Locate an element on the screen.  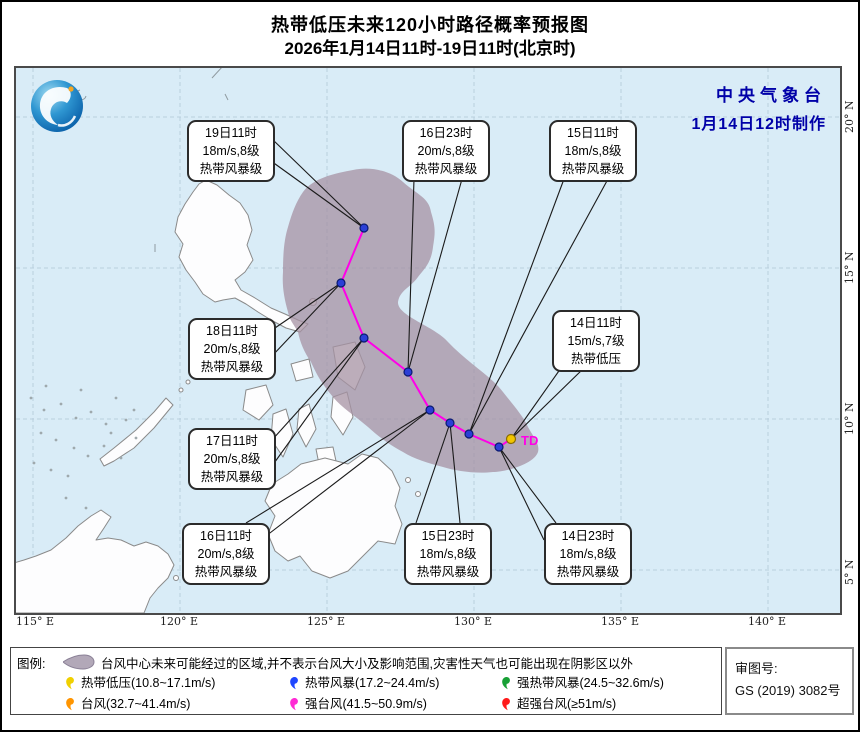
forecast-time: 19日11时 is located at coordinates (231, 133).